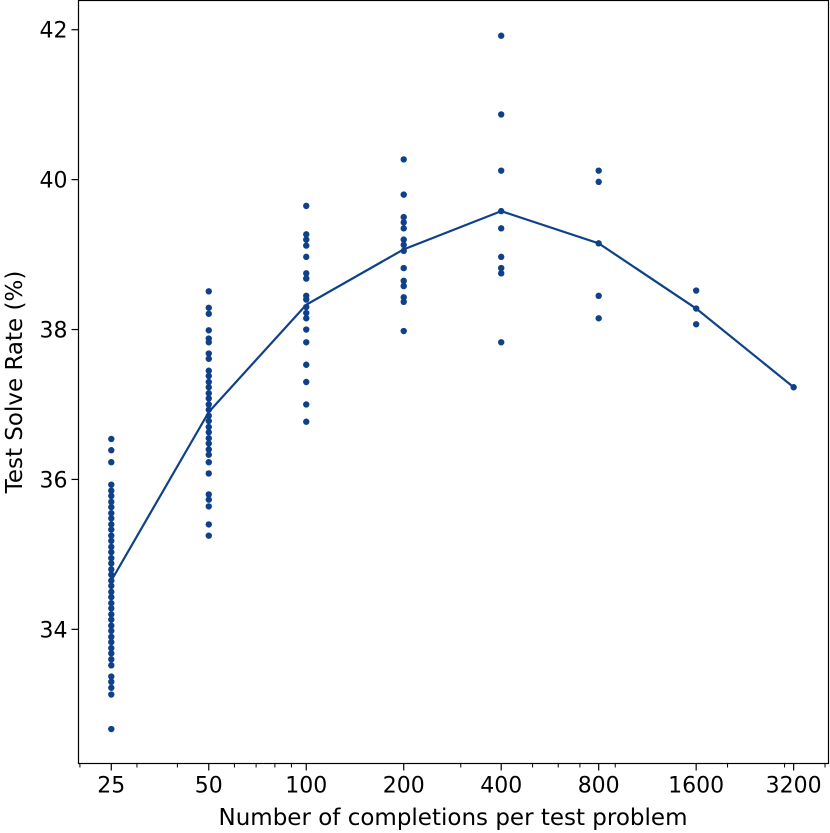 The image size is (830, 833). What do you see at coordinates (794, 786) in the screenshot?
I see `x-tick-label: 3200` at bounding box center [794, 786].